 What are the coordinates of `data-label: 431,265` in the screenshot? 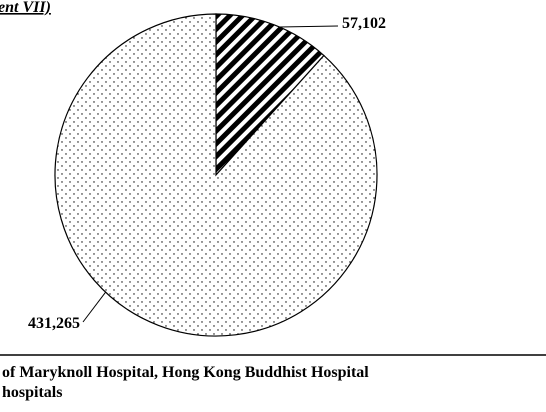 It's located at (54, 323).